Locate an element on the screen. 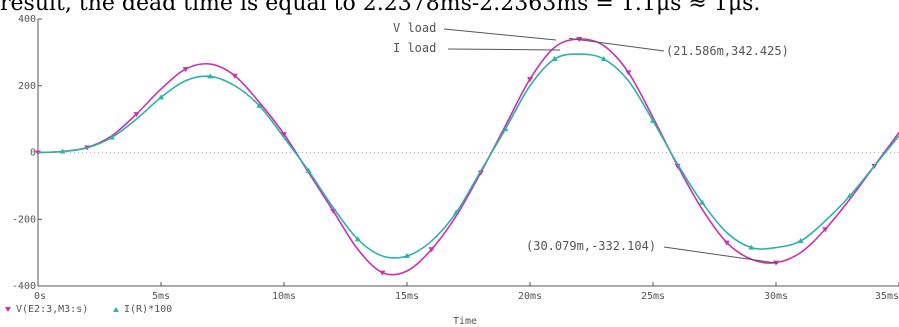 The width and height of the screenshot is (899, 327). x-tick-label: 35ms is located at coordinates (887, 296).